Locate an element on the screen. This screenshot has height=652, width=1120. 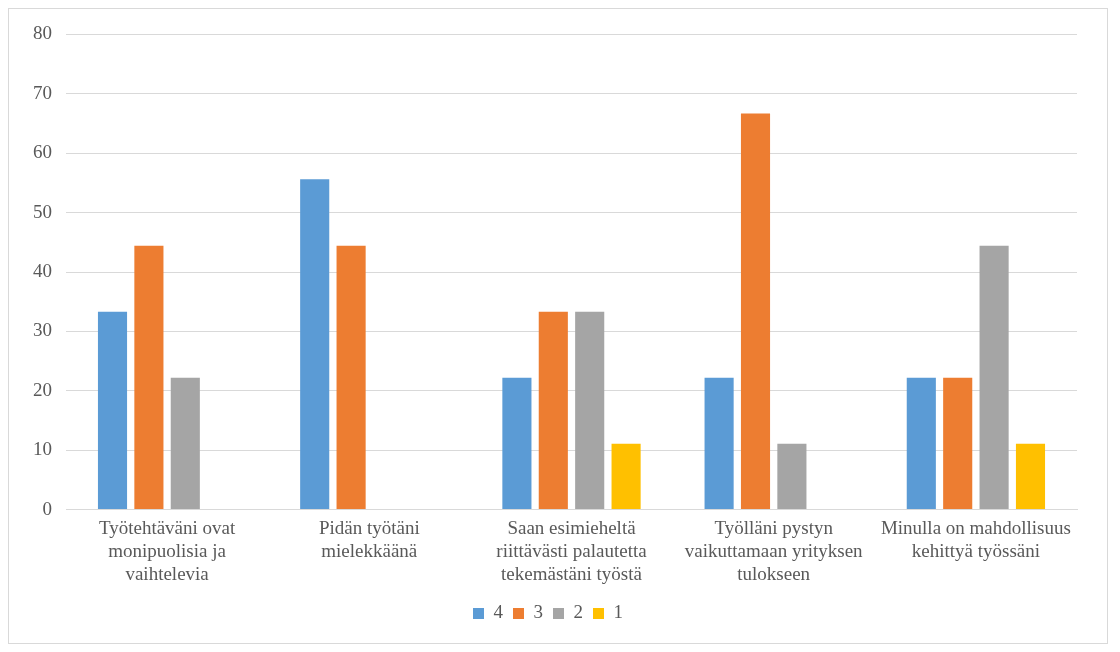
y-tick-label: 0 is located at coordinates (47, 508).